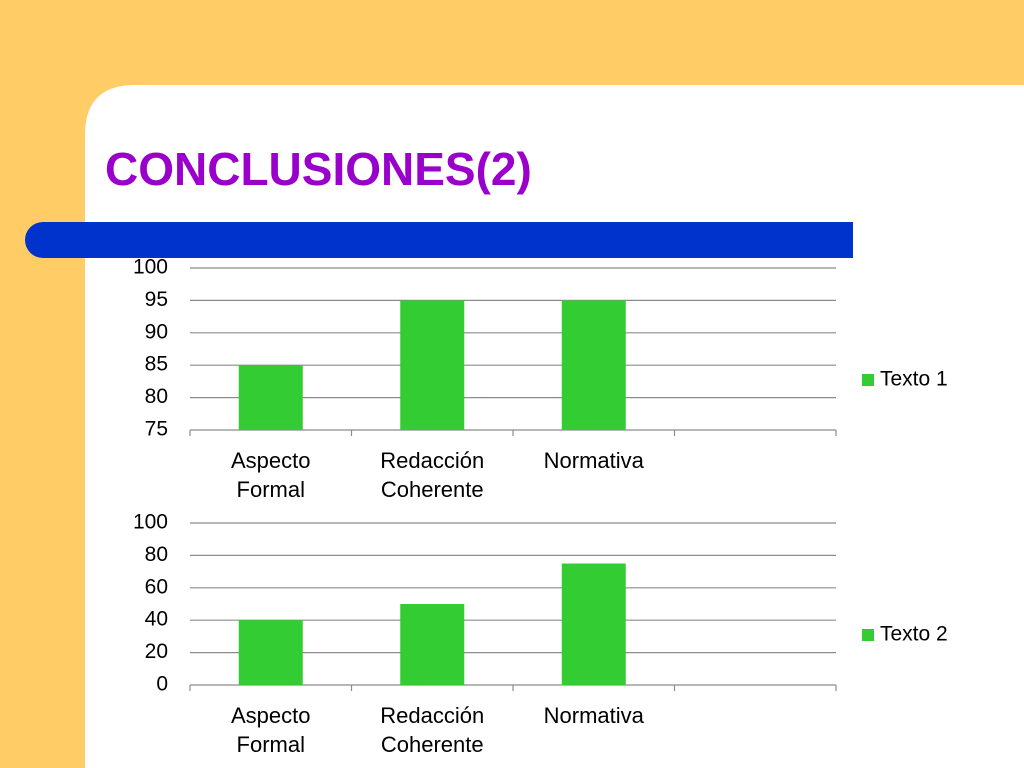  Describe the element at coordinates (156, 331) in the screenshot. I see `y-tick-label: 90` at that location.